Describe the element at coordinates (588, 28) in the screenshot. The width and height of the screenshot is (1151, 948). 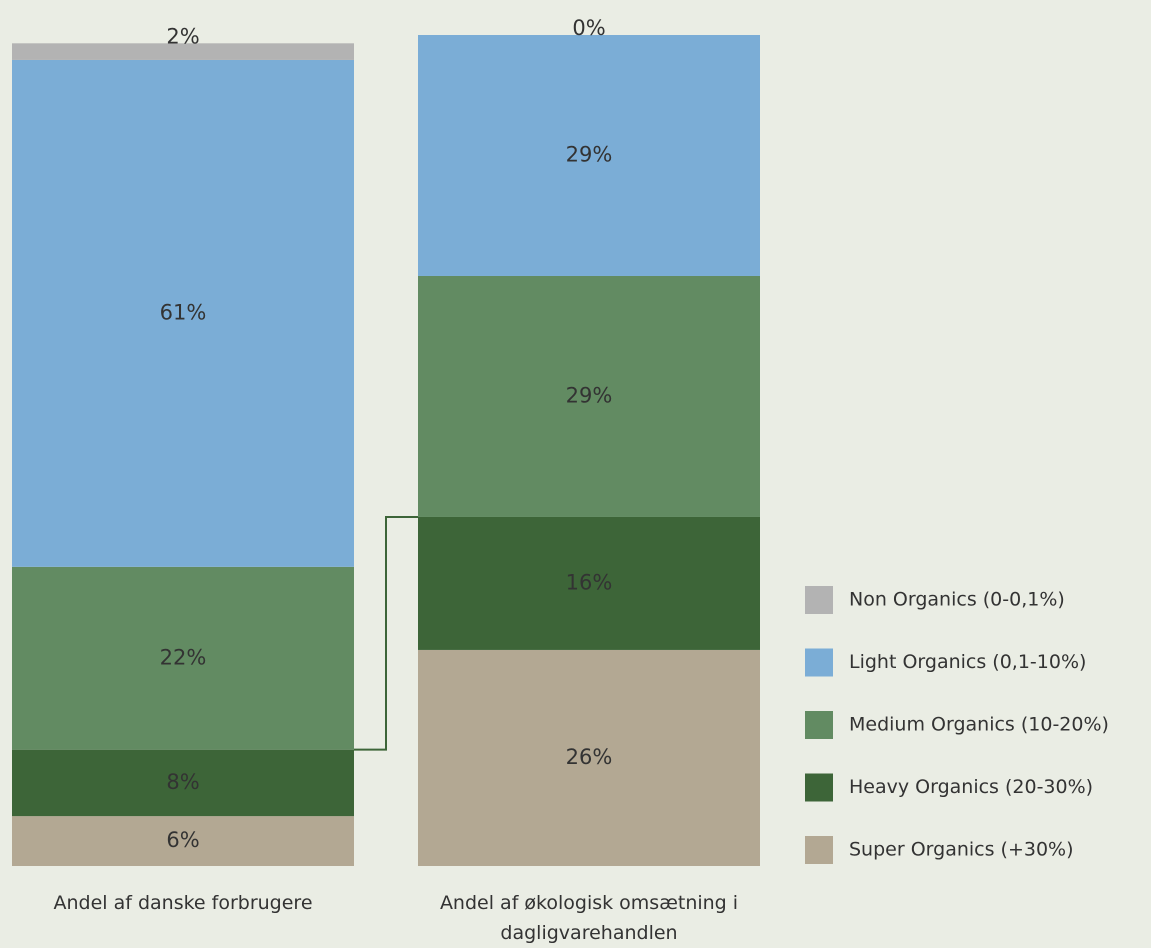
I see `data-label: 0%` at that location.